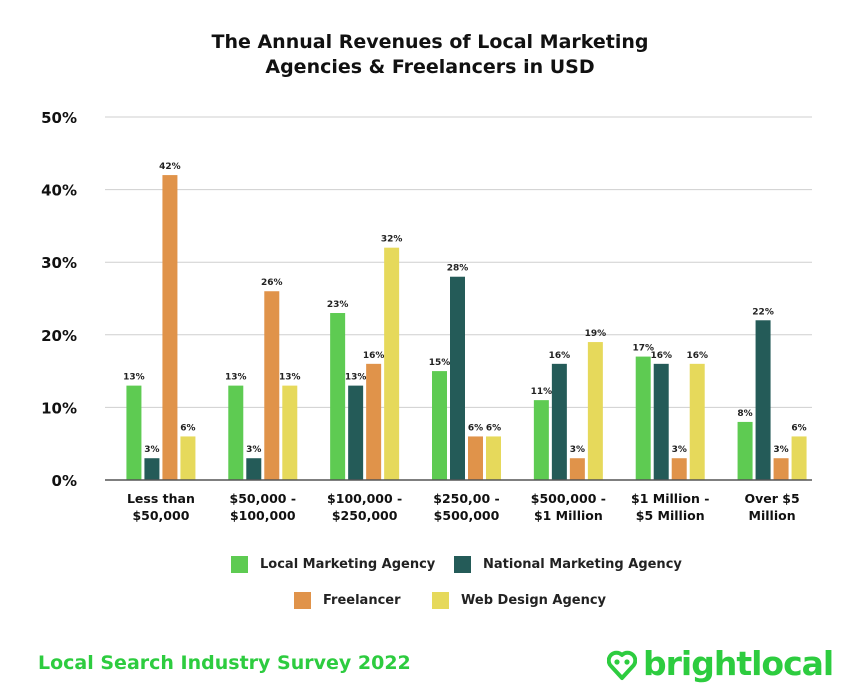 The width and height of the screenshot is (860, 691). Describe the element at coordinates (670, 498) in the screenshot. I see `x-tick-label: $1 Million -` at that location.